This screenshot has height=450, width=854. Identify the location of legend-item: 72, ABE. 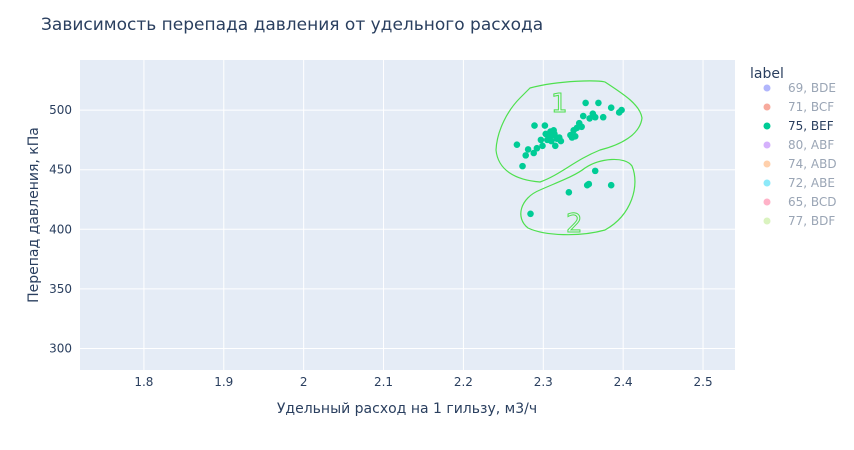
(799, 183).